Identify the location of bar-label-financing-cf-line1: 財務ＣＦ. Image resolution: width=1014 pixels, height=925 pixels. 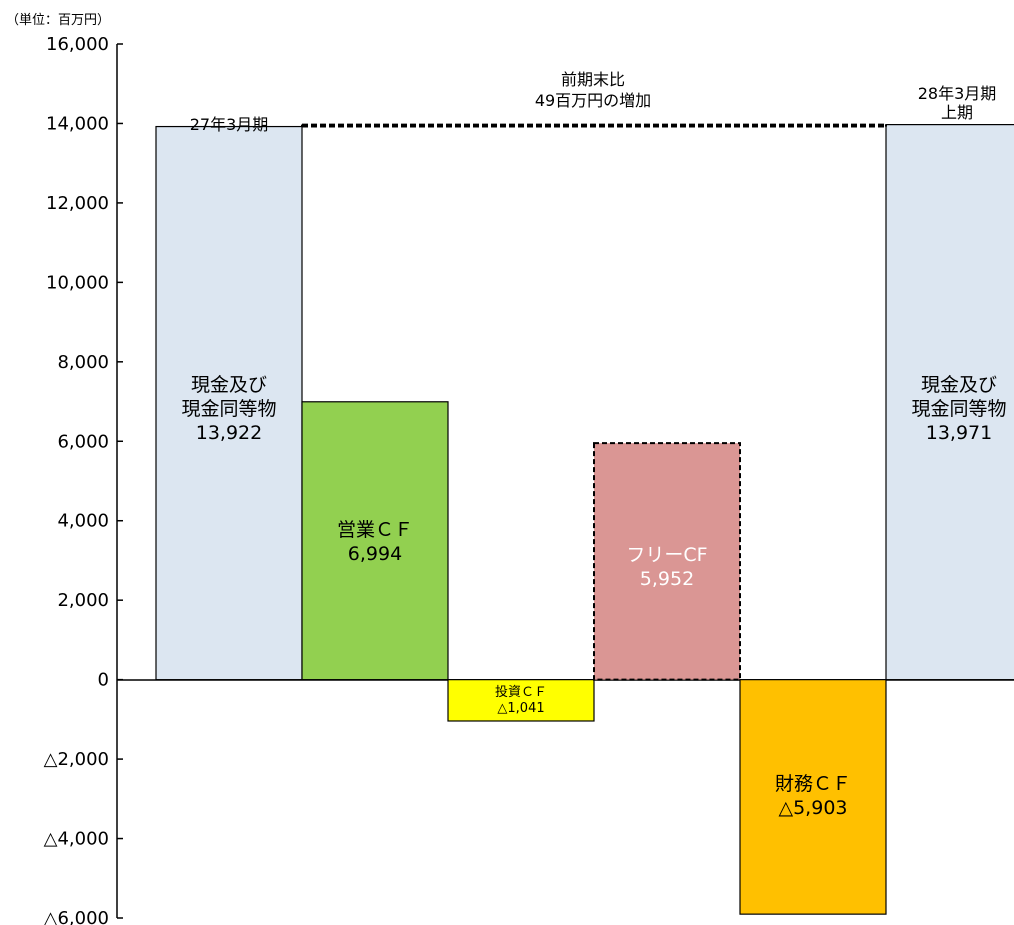
(813, 784).